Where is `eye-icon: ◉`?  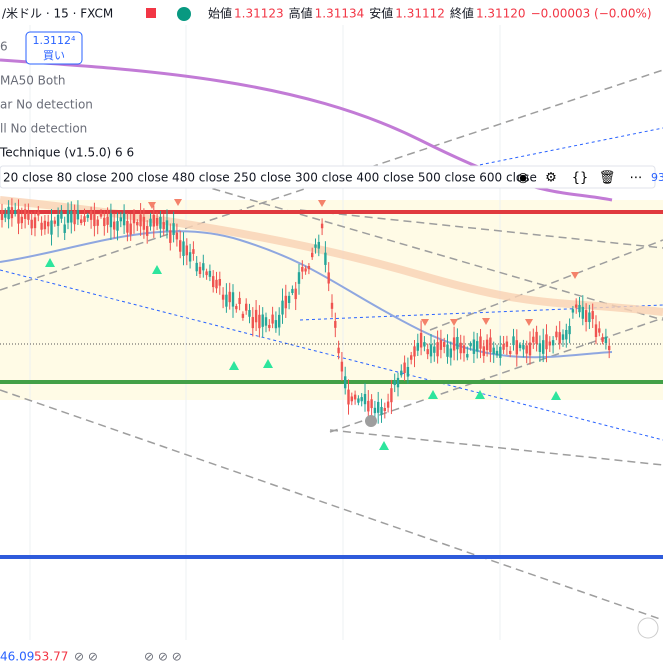 eye-icon: ◉ is located at coordinates (522, 178).